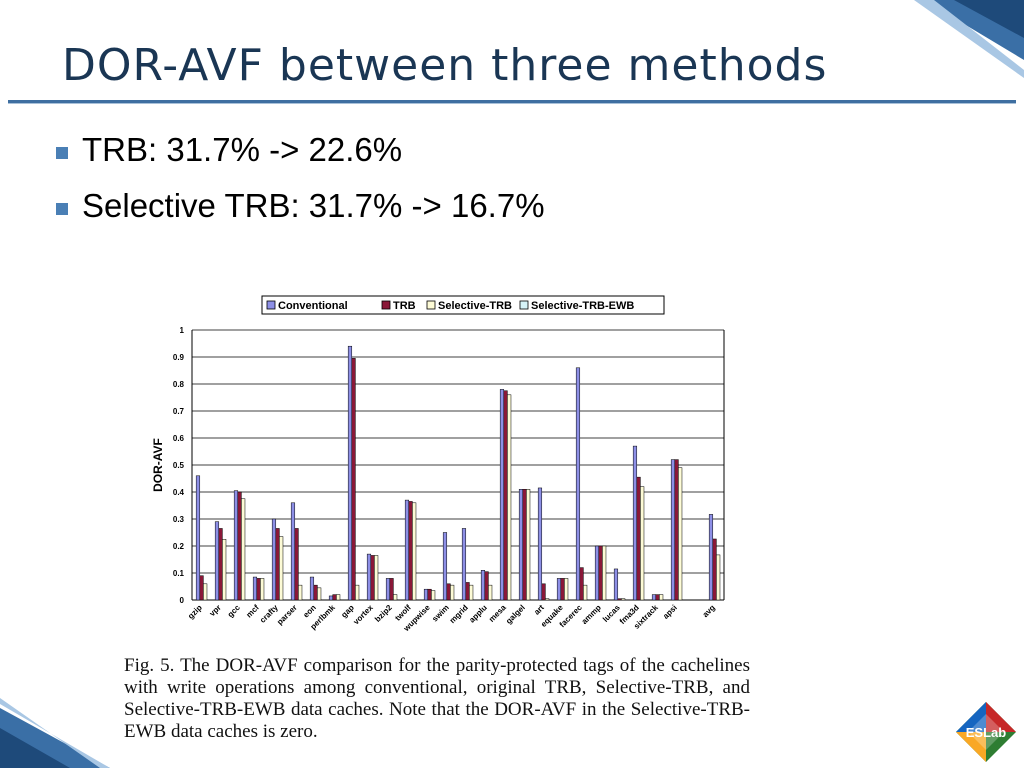 The image size is (1024, 768). I want to click on legend-label: Selective-TRB-EWB, so click(582, 306).